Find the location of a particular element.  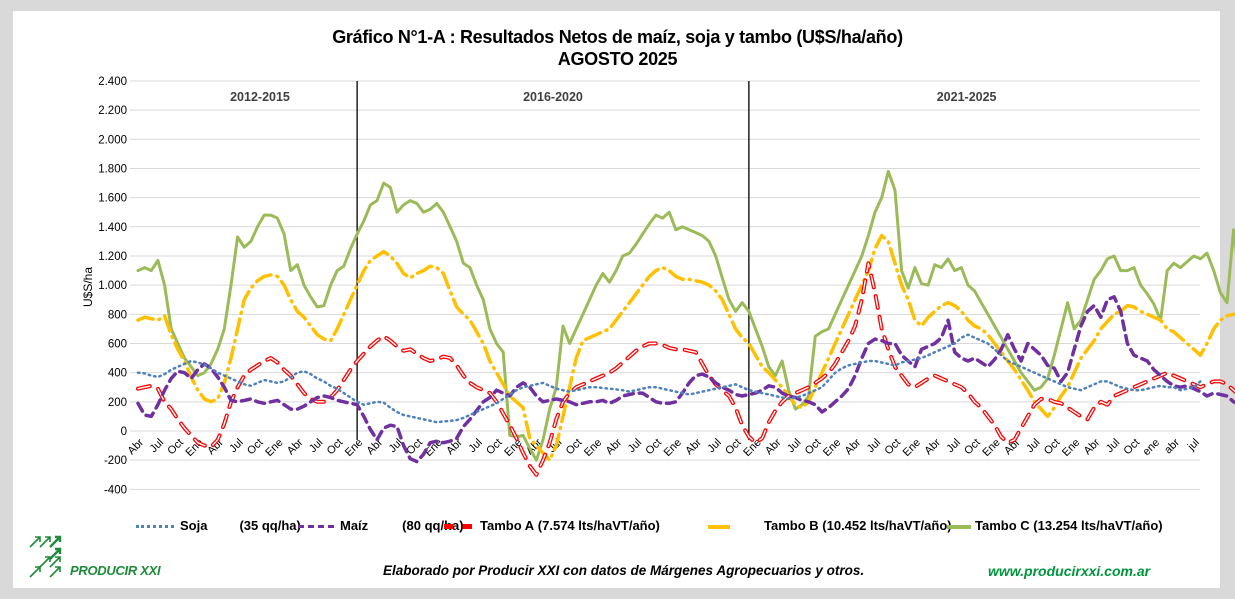

y-tick-label: 2.200 is located at coordinates (112, 111).